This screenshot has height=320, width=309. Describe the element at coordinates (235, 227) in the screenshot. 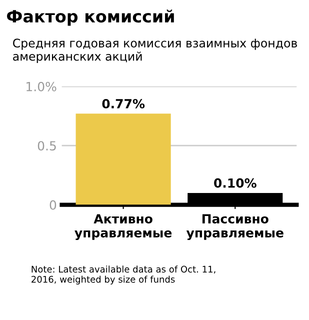

I see `x-tick-label: Пассивно управляемые` at that location.